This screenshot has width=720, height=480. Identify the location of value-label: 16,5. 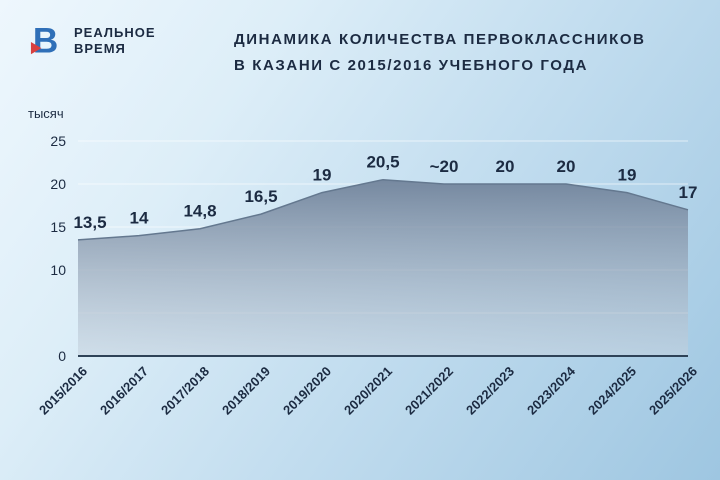
(260, 196).